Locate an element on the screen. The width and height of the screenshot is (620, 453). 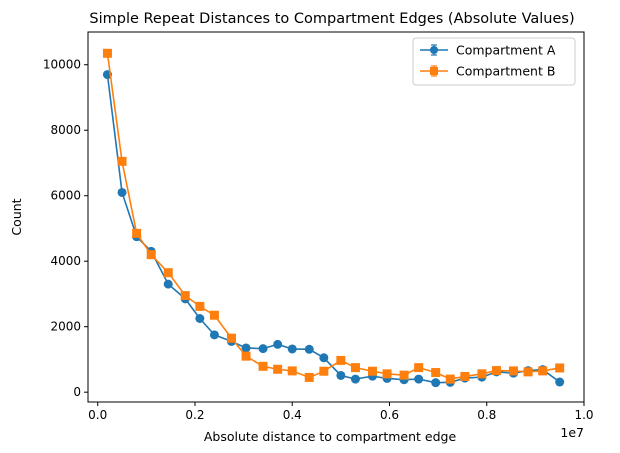
y-tick-label: 2000 is located at coordinates (65, 327).